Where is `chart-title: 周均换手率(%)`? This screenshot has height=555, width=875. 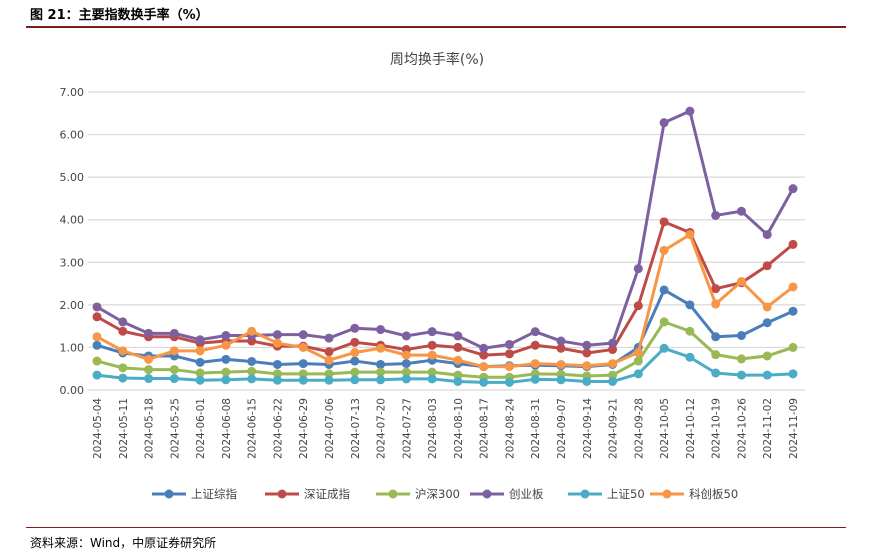
chart-title: 周均换手率(%) is located at coordinates (437, 59).